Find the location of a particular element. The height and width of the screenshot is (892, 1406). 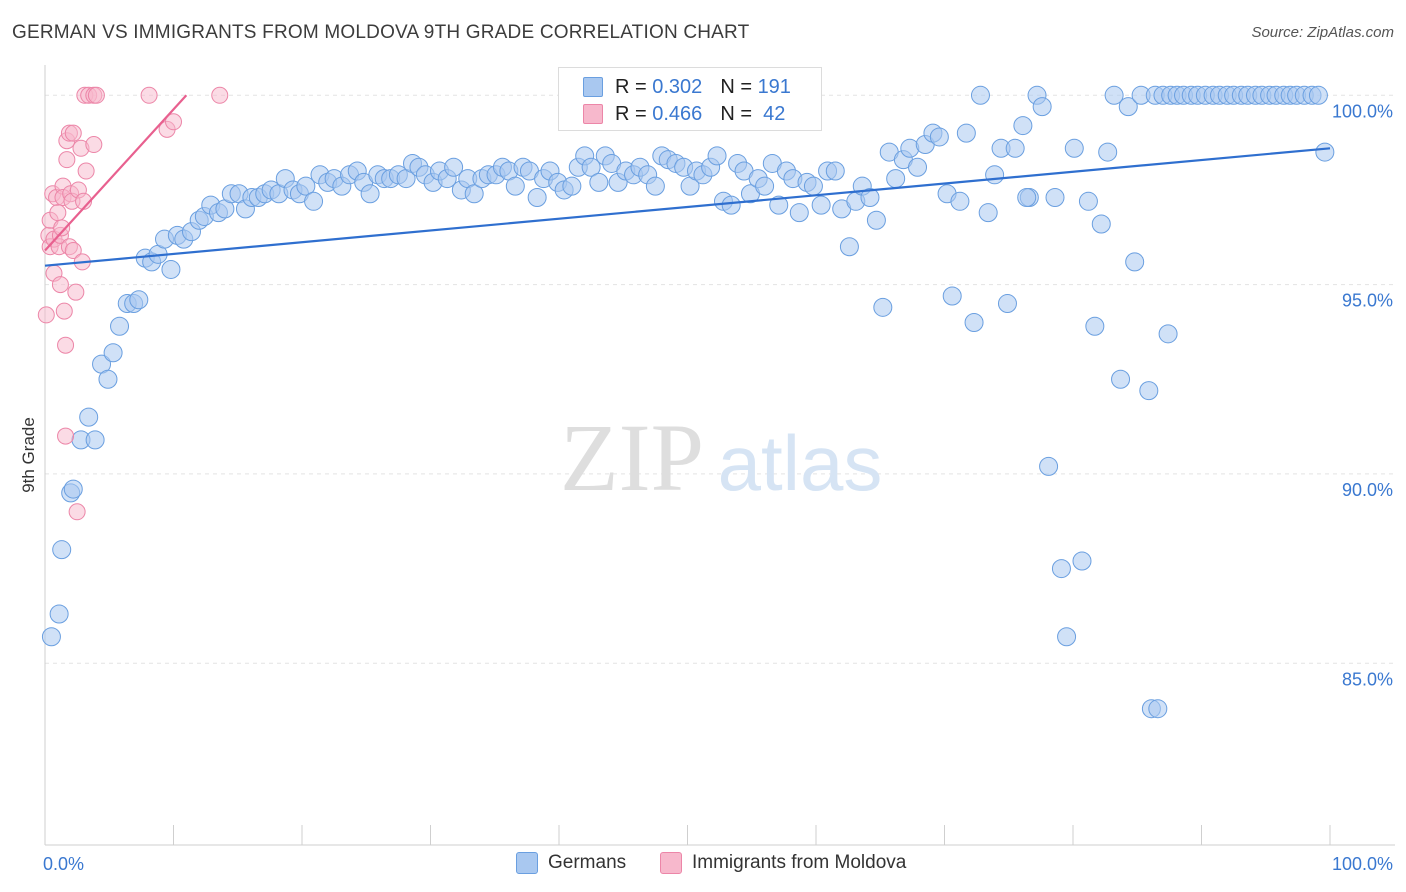

legend-n-label: N = is located at coordinates (736, 86).